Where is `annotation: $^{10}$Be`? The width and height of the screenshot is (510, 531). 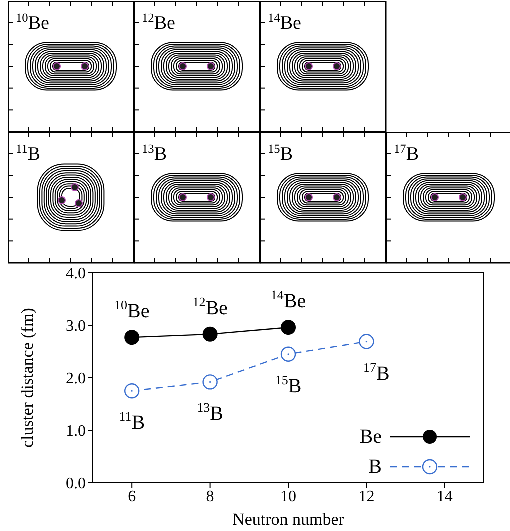 annotation: $^{10}$Be is located at coordinates (132, 310).